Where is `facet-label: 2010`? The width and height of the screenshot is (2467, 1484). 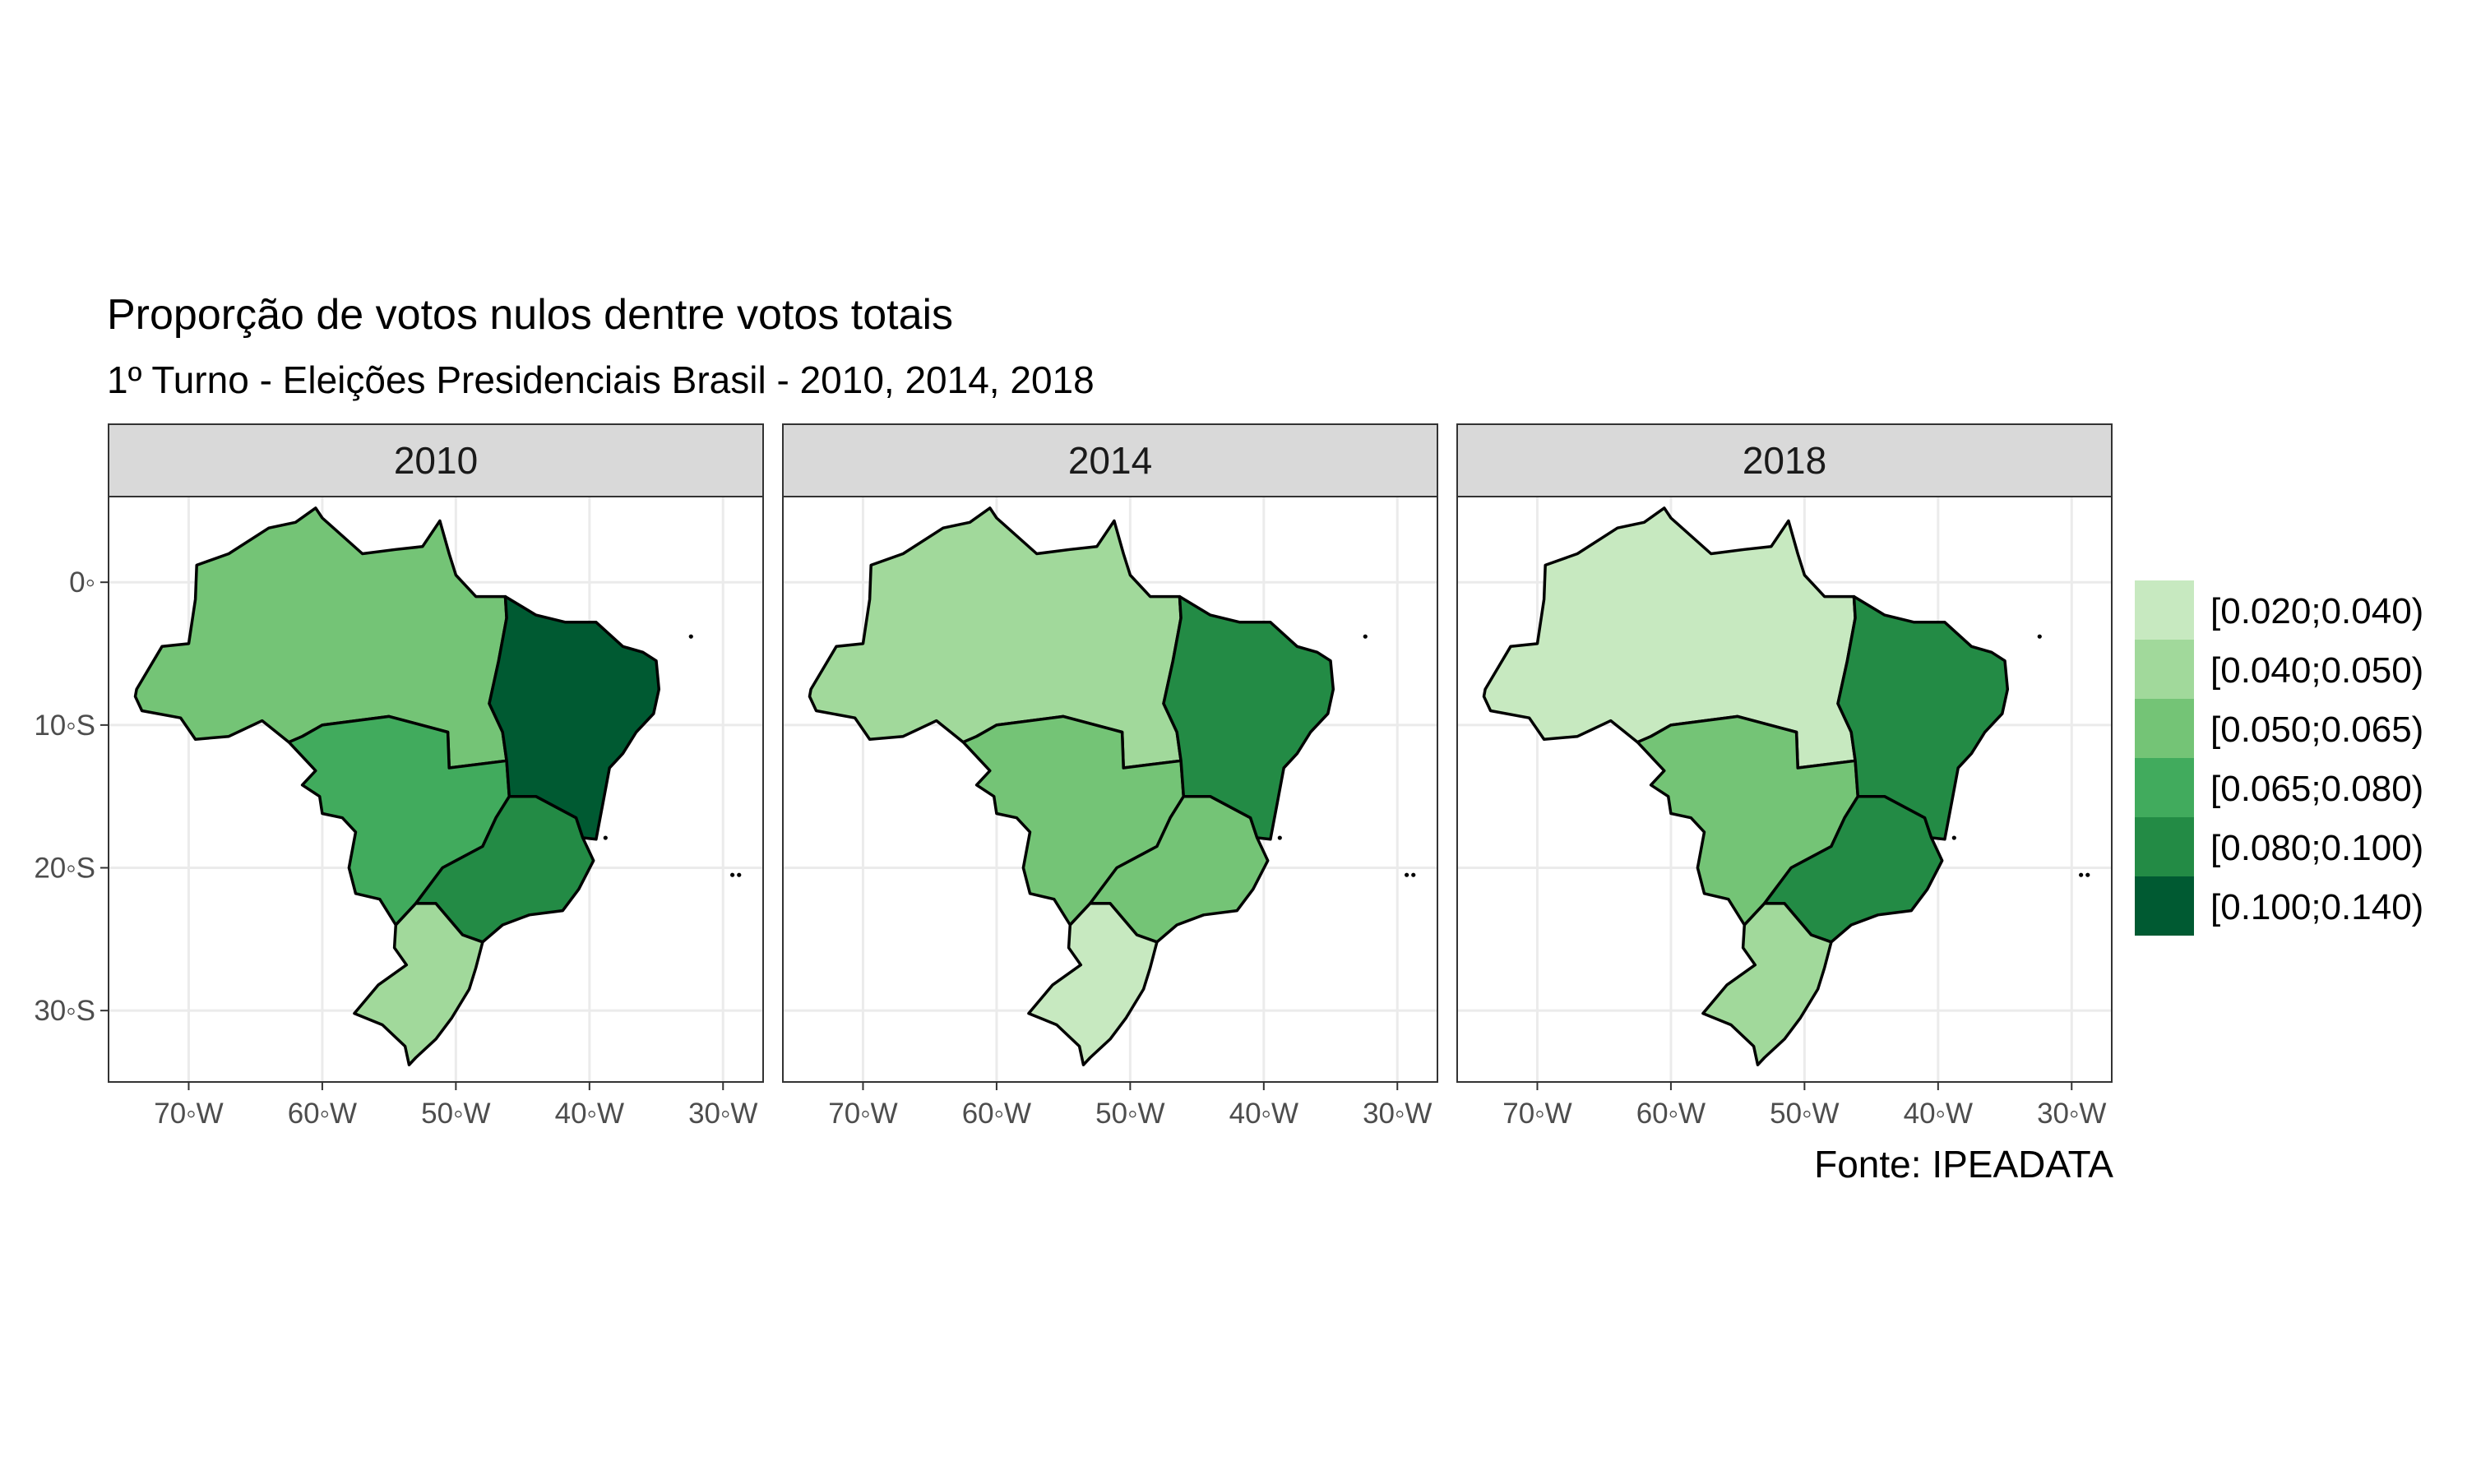 facet-label: 2010 is located at coordinates (436, 461).